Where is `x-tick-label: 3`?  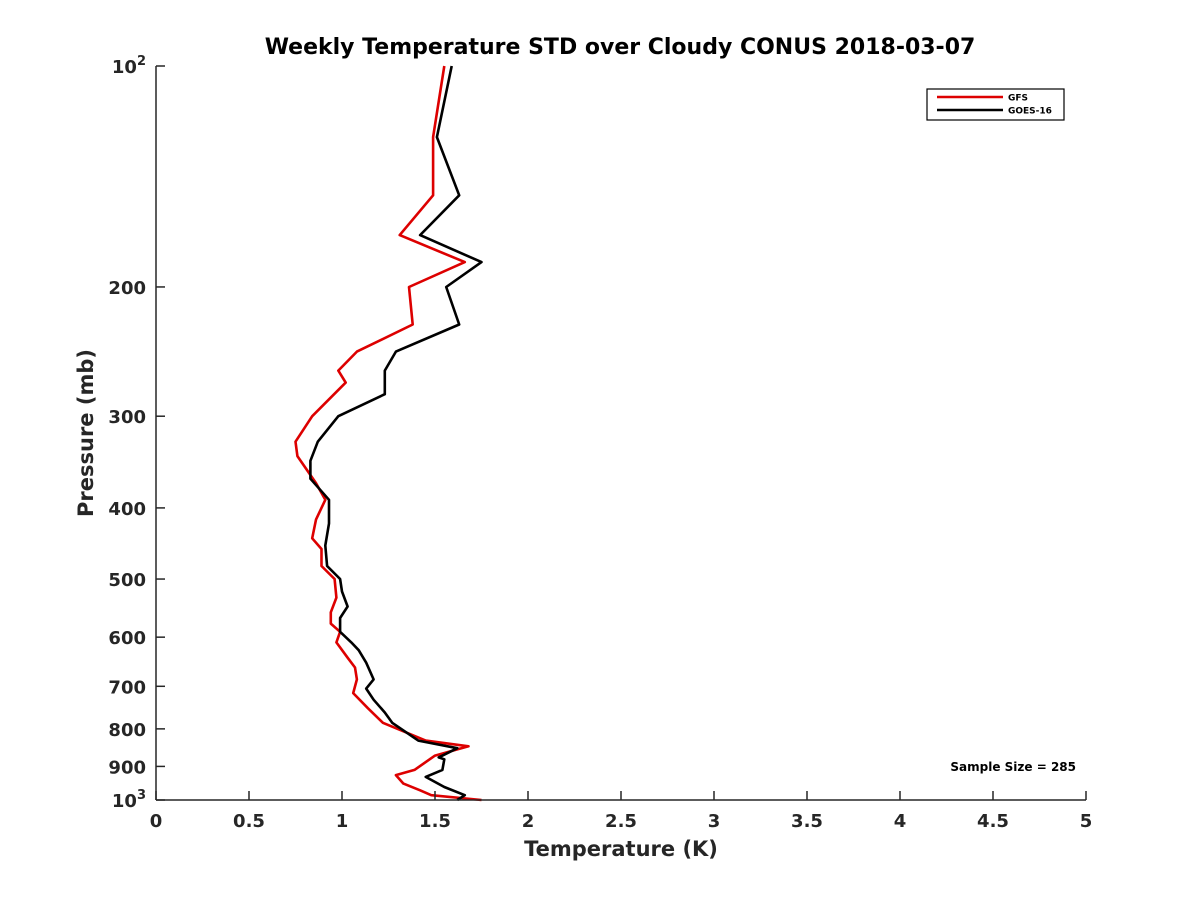
x-tick-label: 3 is located at coordinates (714, 821).